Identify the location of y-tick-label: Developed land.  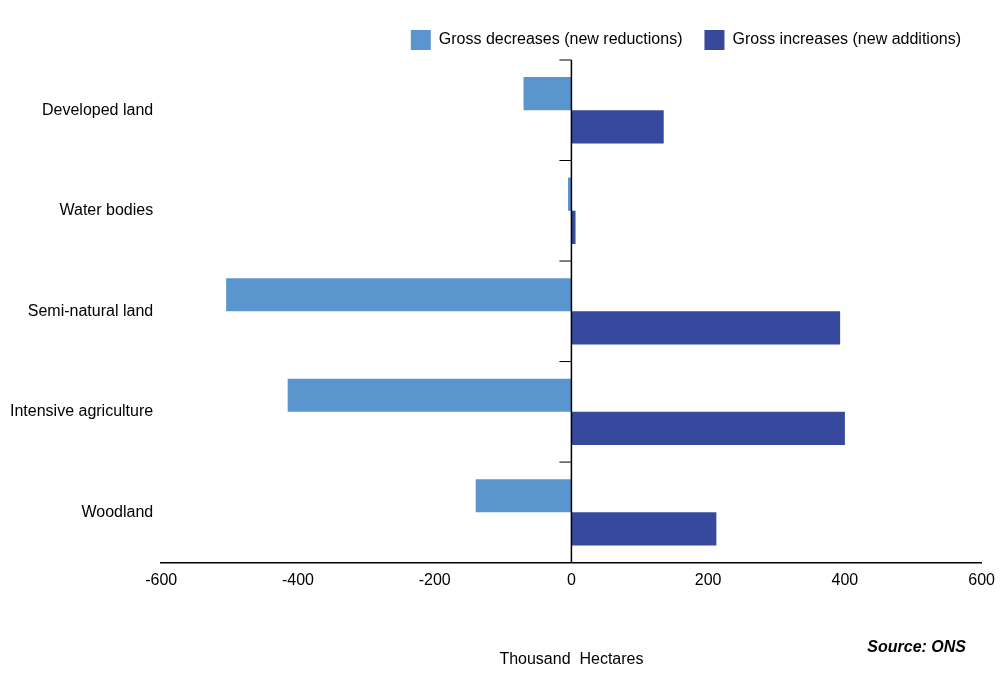
(97, 109).